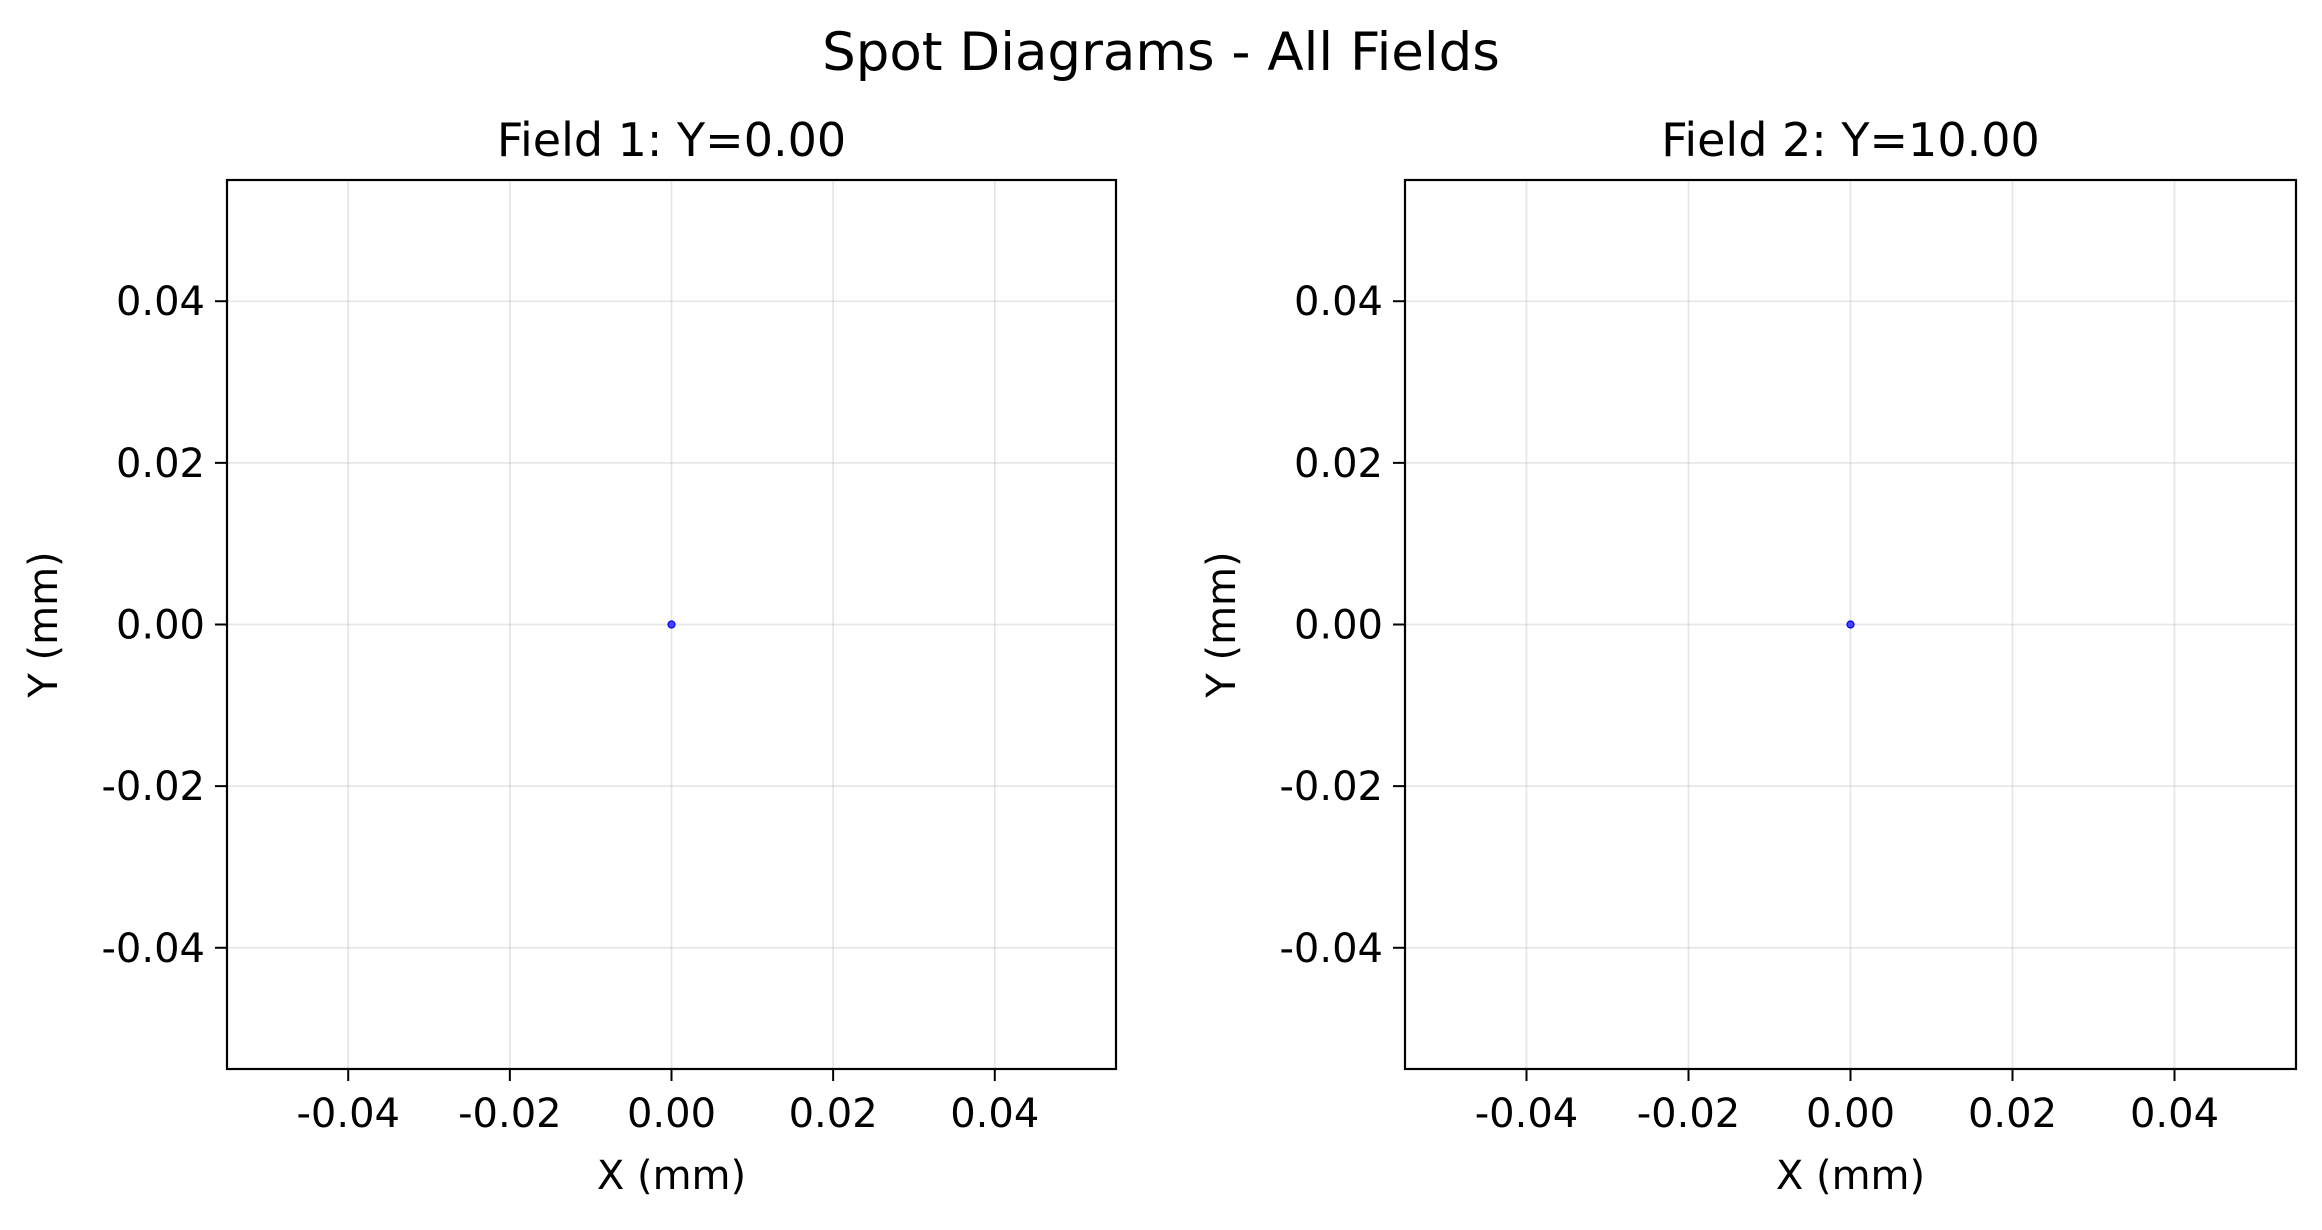 The width and height of the screenshot is (2322, 1230). Describe the element at coordinates (1850, 140) in the screenshot. I see `subplot-title: Field 2: Y=10.00` at that location.